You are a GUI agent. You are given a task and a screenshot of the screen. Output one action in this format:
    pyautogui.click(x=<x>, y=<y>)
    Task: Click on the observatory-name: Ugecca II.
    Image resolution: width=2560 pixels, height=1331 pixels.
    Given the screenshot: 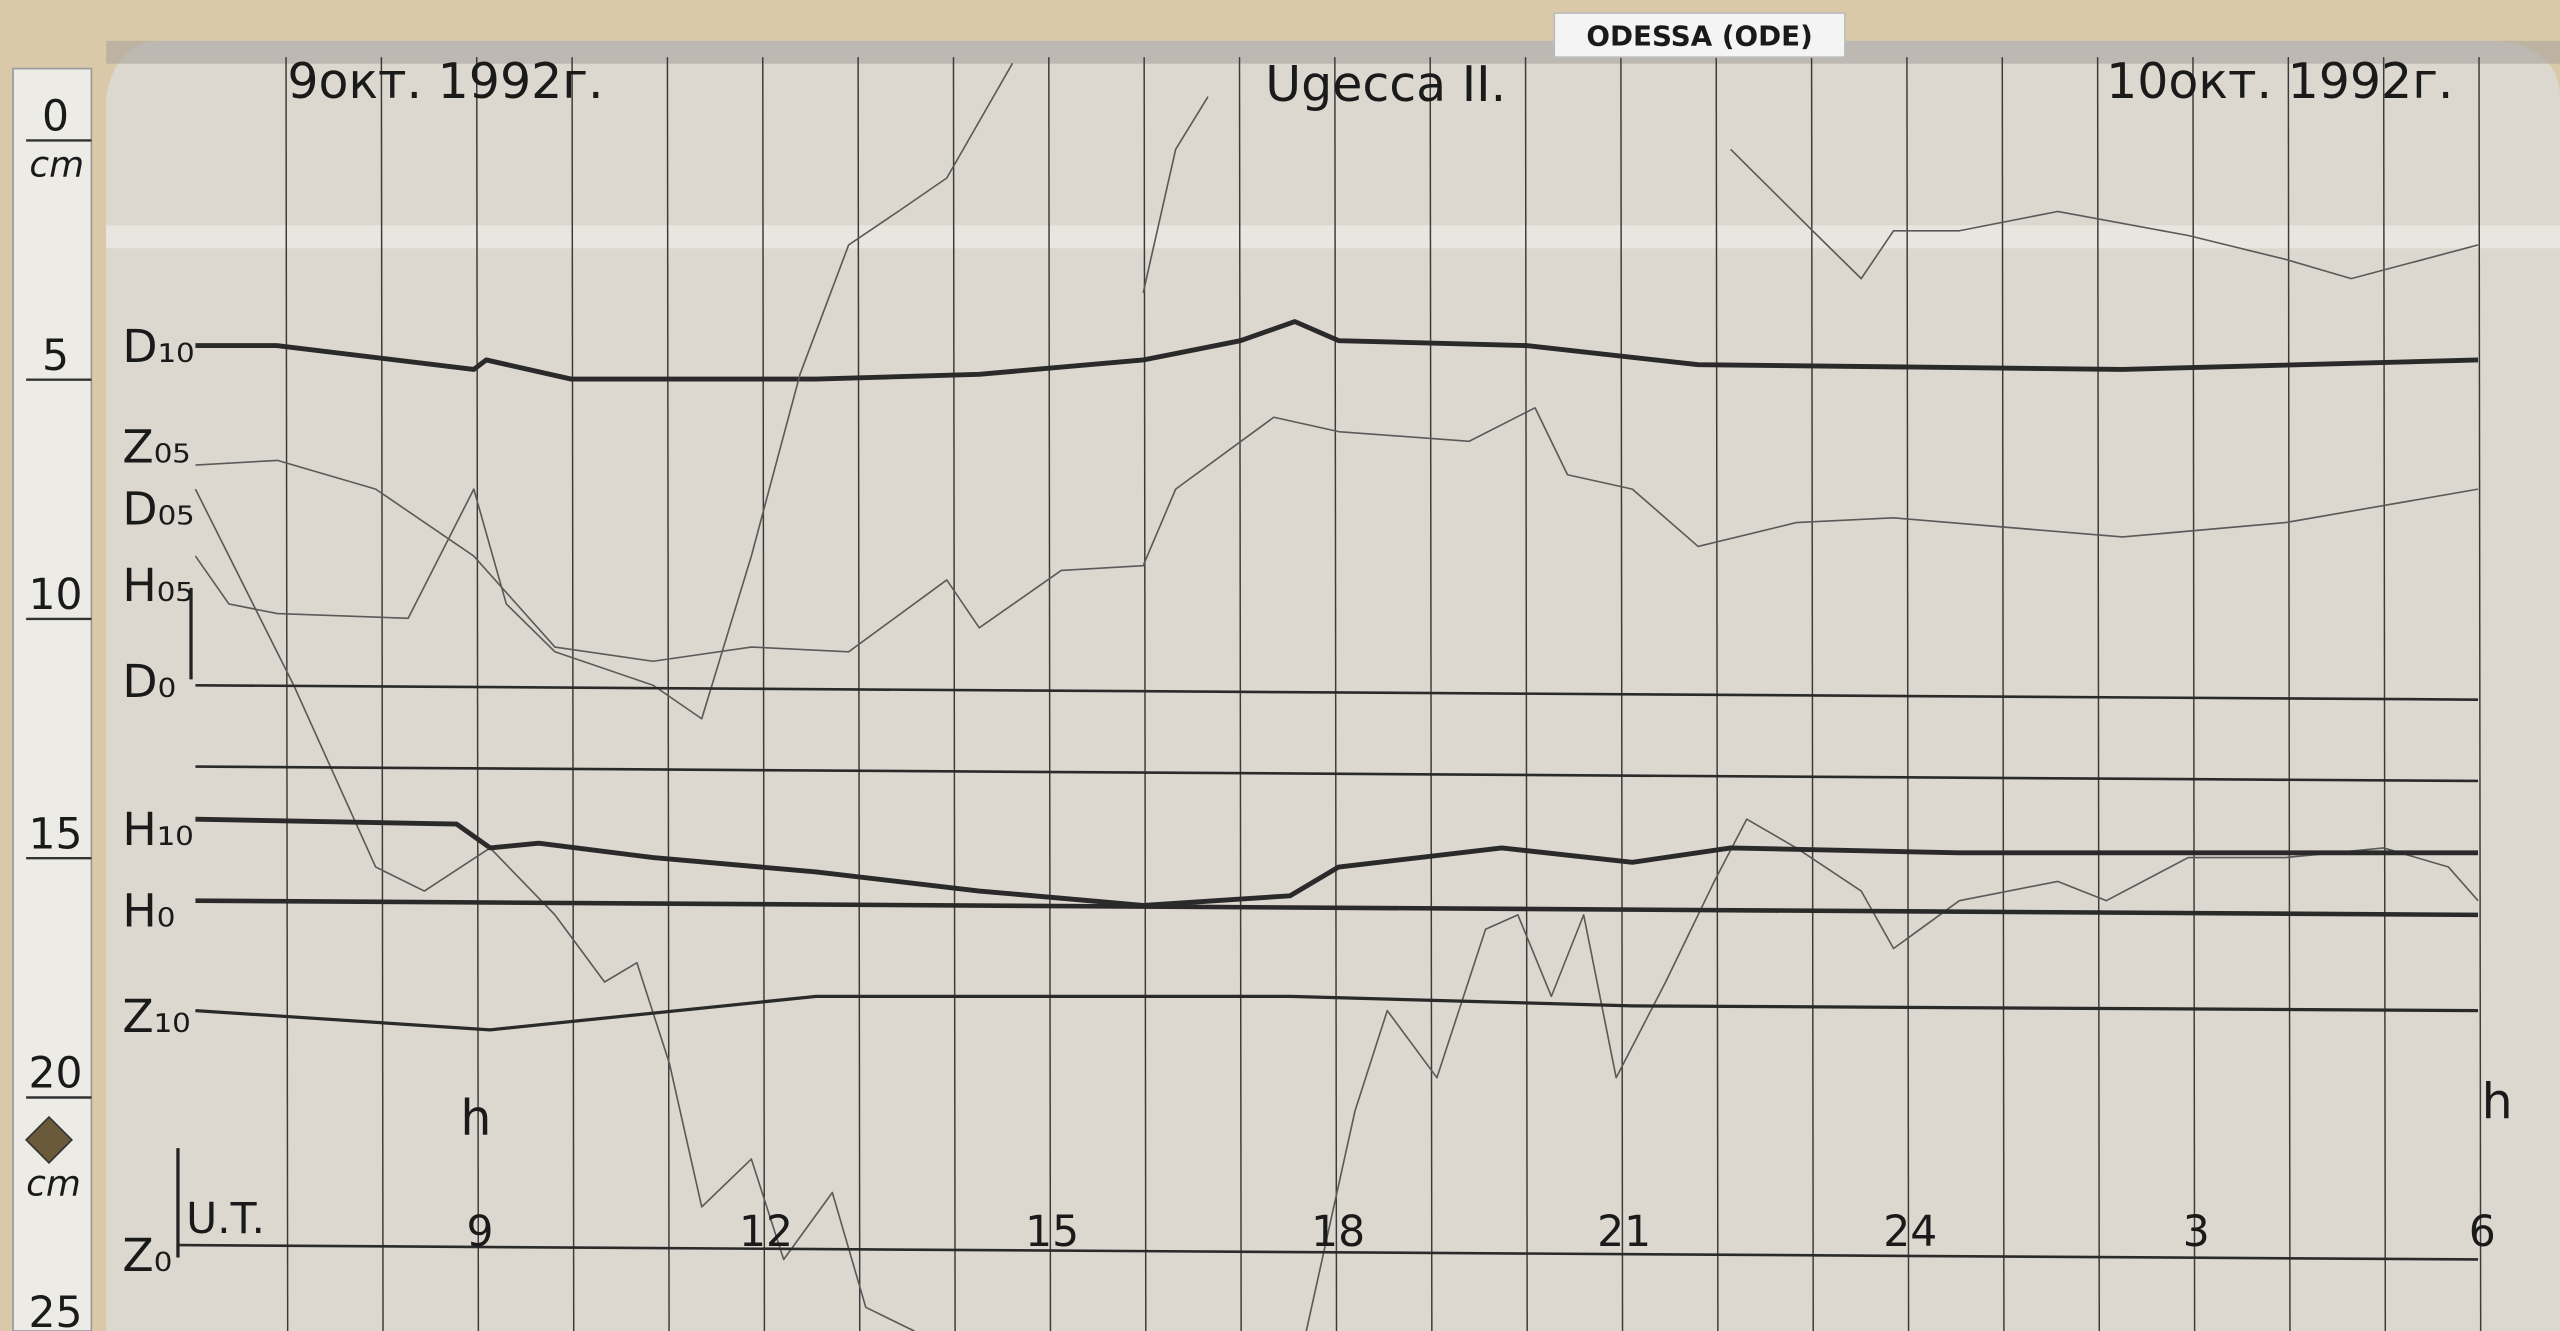 What is the action you would take?
    pyautogui.click(x=1385, y=84)
    